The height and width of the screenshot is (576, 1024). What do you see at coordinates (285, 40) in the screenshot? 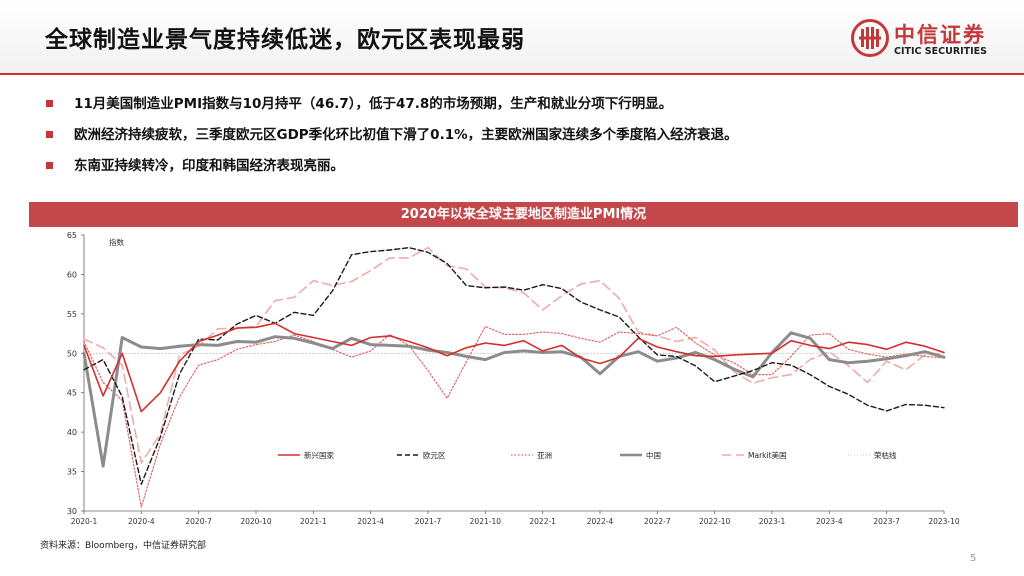
I see `page-title: 全球制造业景气度持续低迷，欧元区表现最弱` at bounding box center [285, 40].